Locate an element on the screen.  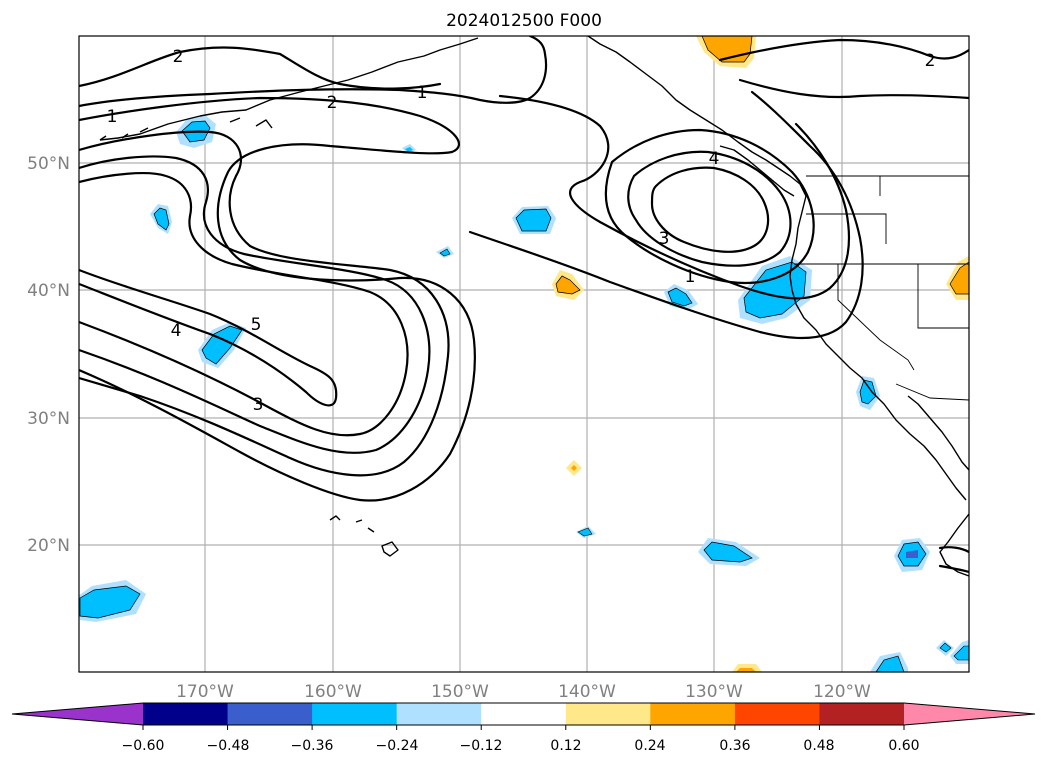
colorbar-tick-label: 0.24 is located at coordinates (649, 746).